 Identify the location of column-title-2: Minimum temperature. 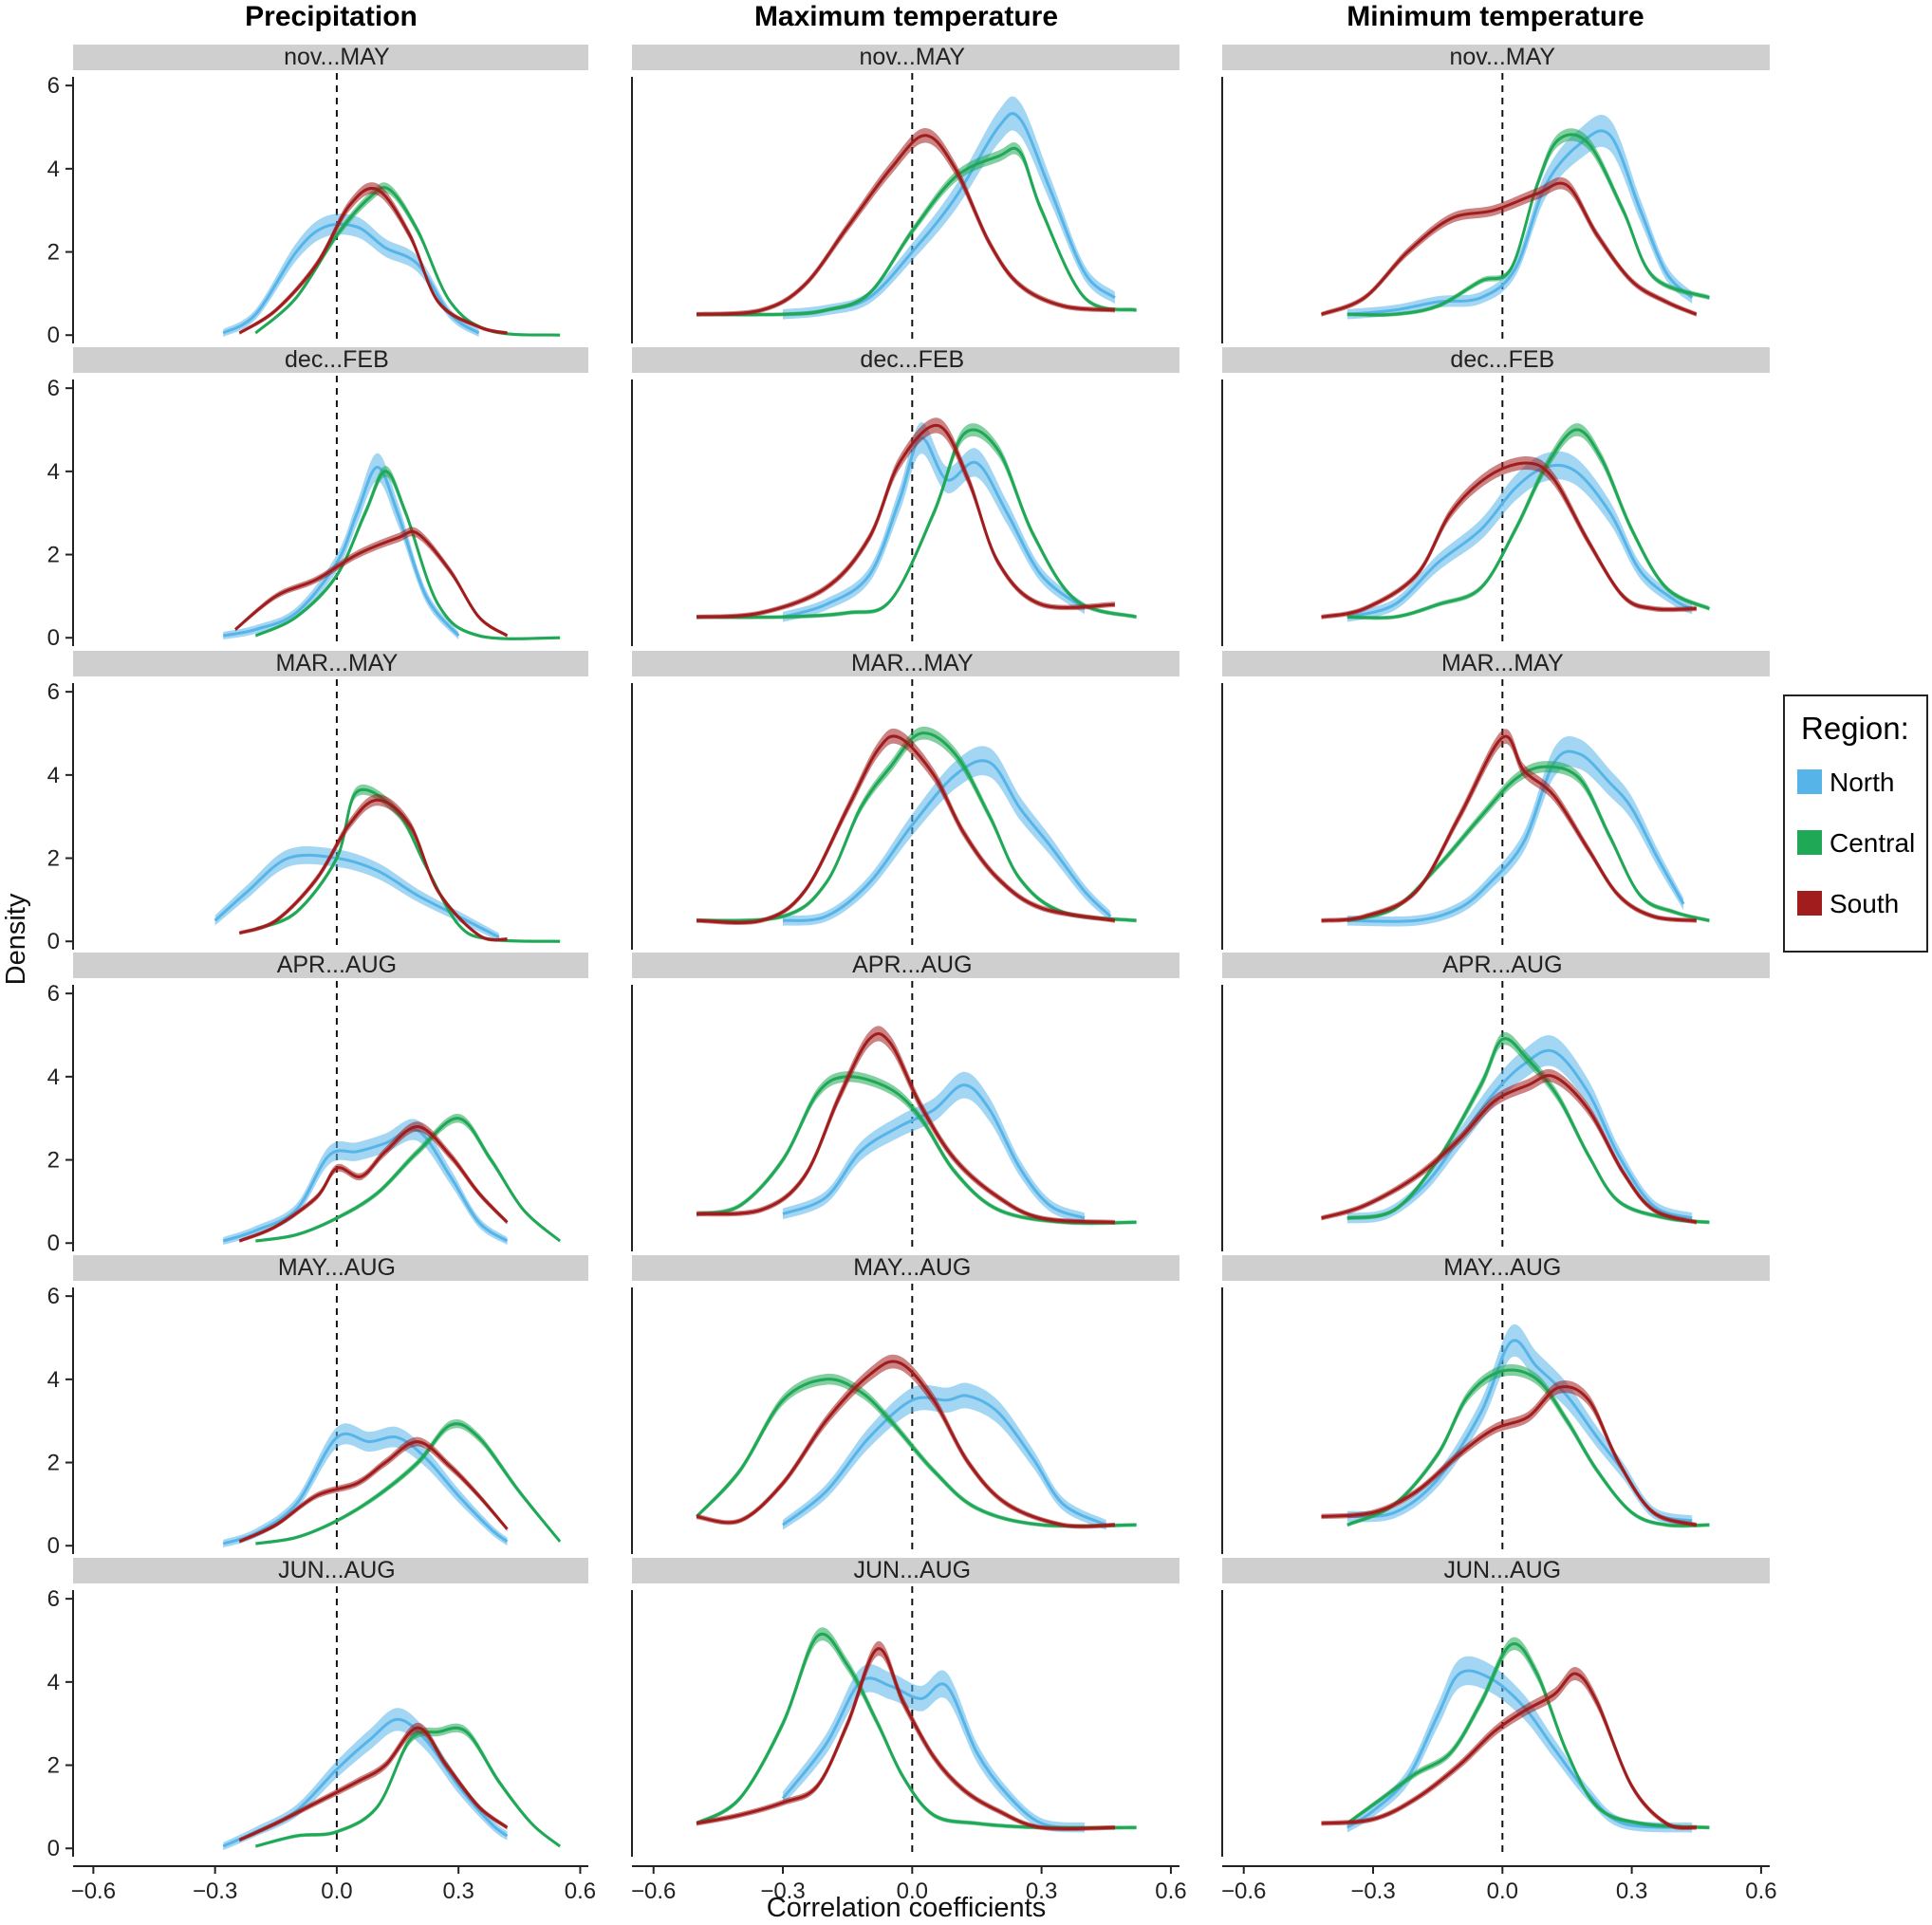
(1495, 17).